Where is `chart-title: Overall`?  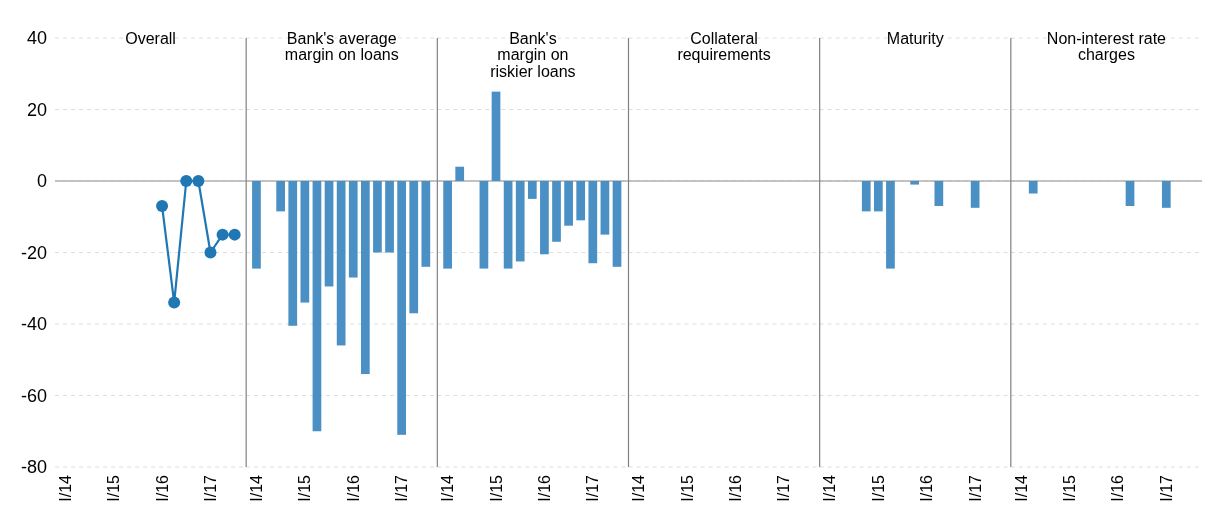 chart-title: Overall is located at coordinates (150, 38).